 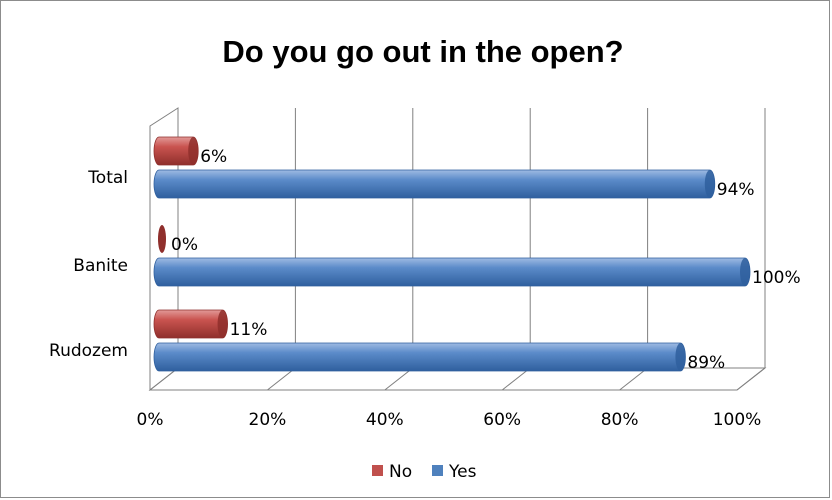 I want to click on legend-label: Yes, so click(x=462, y=472).